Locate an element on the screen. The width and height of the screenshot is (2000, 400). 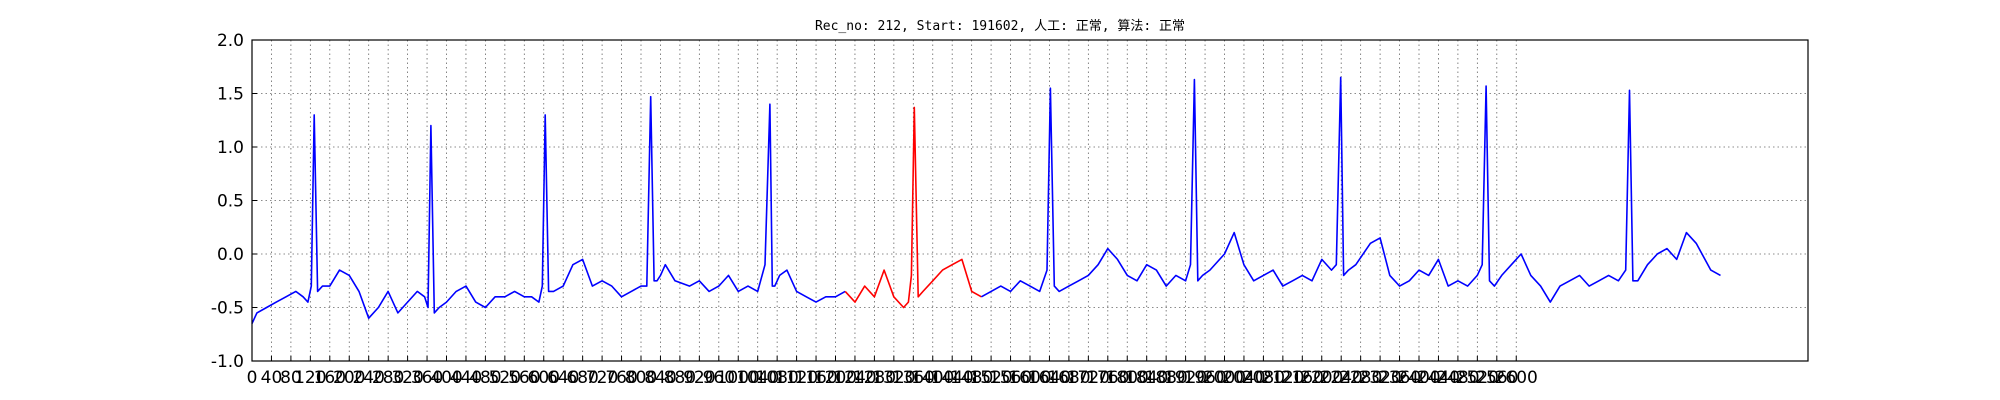
x-tick-label: 1440 is located at coordinates (952, 378).